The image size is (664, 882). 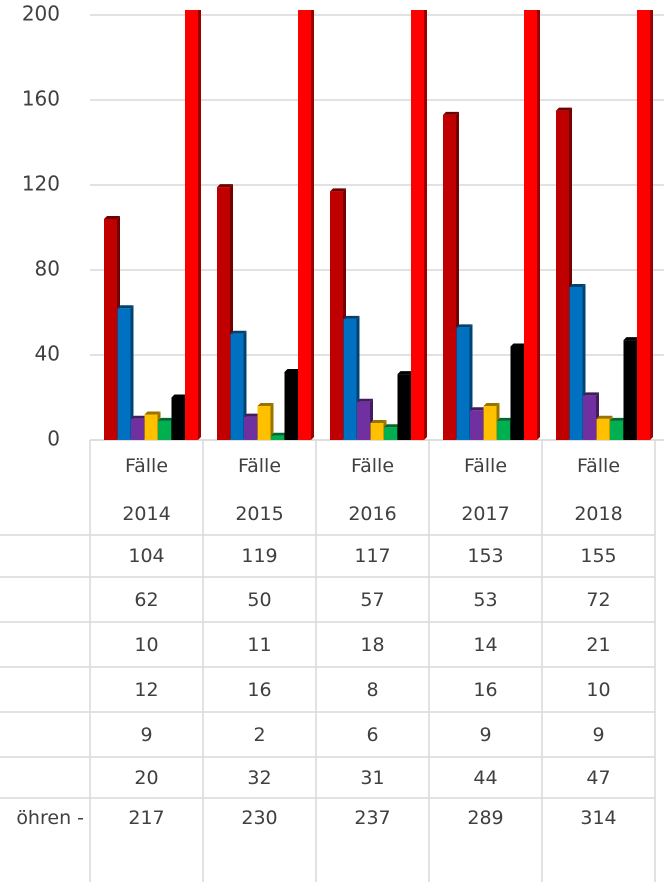 I want to click on table-value: 50, so click(x=259, y=599).